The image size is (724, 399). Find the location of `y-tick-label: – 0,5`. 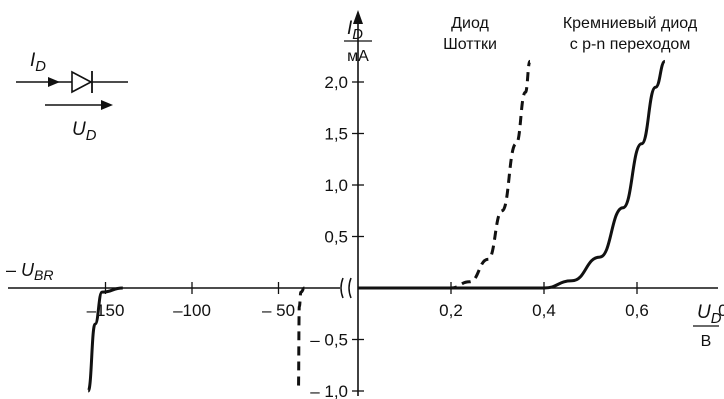

y-tick-label: – 0,5 is located at coordinates (329, 340).